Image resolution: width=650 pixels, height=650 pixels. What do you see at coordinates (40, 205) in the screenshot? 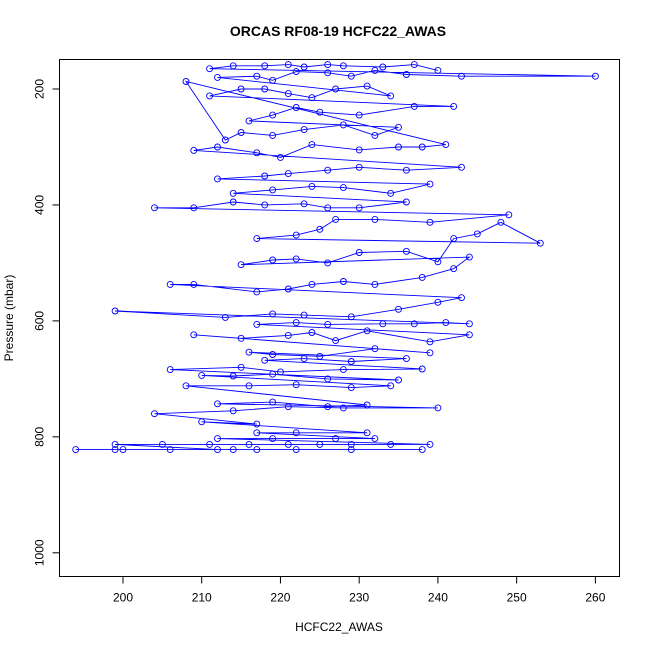
I see `y-tick-label: 400` at bounding box center [40, 205].